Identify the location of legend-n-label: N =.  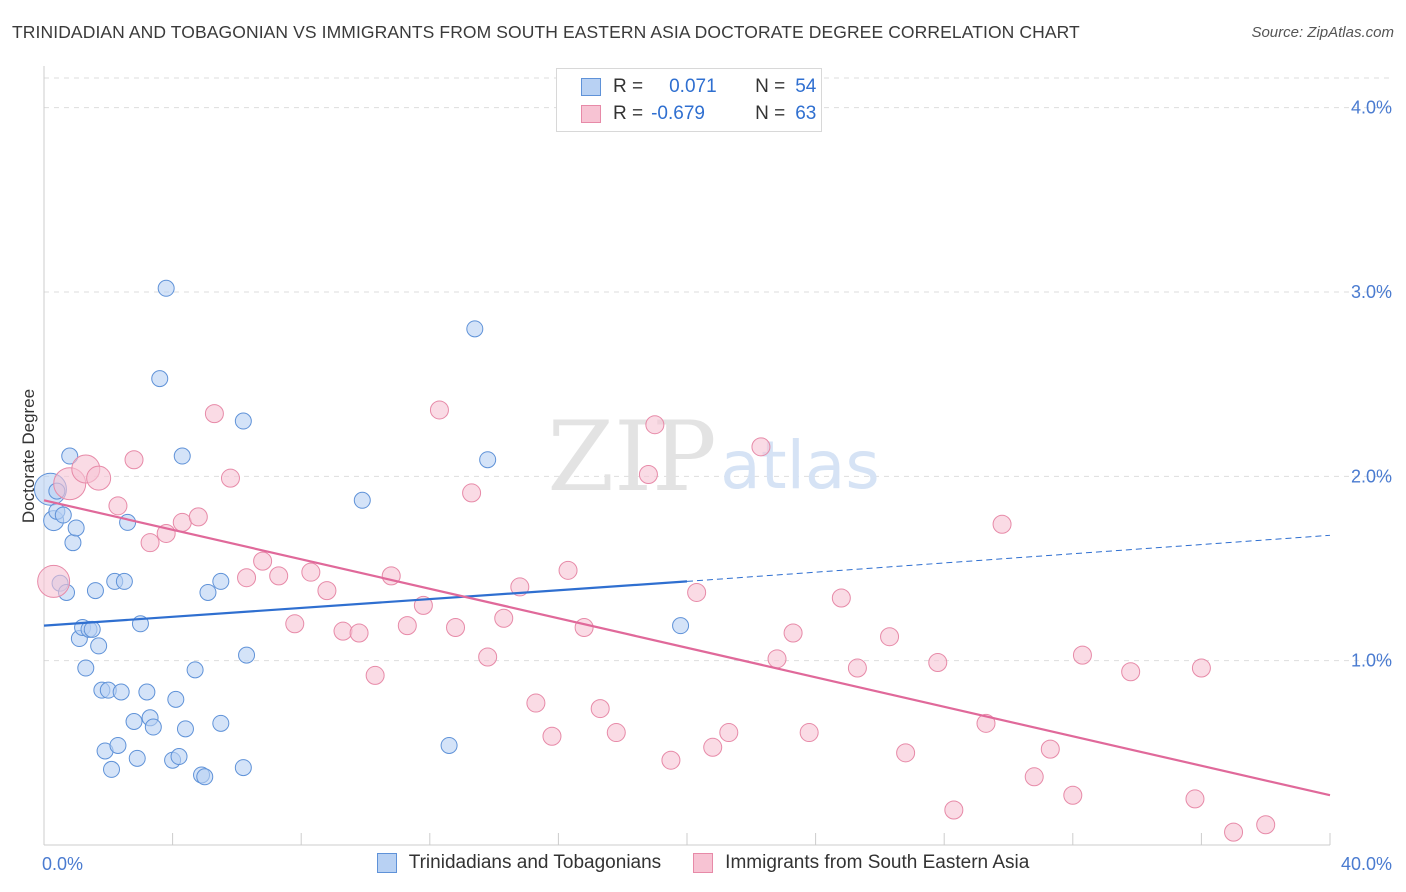
(770, 113).